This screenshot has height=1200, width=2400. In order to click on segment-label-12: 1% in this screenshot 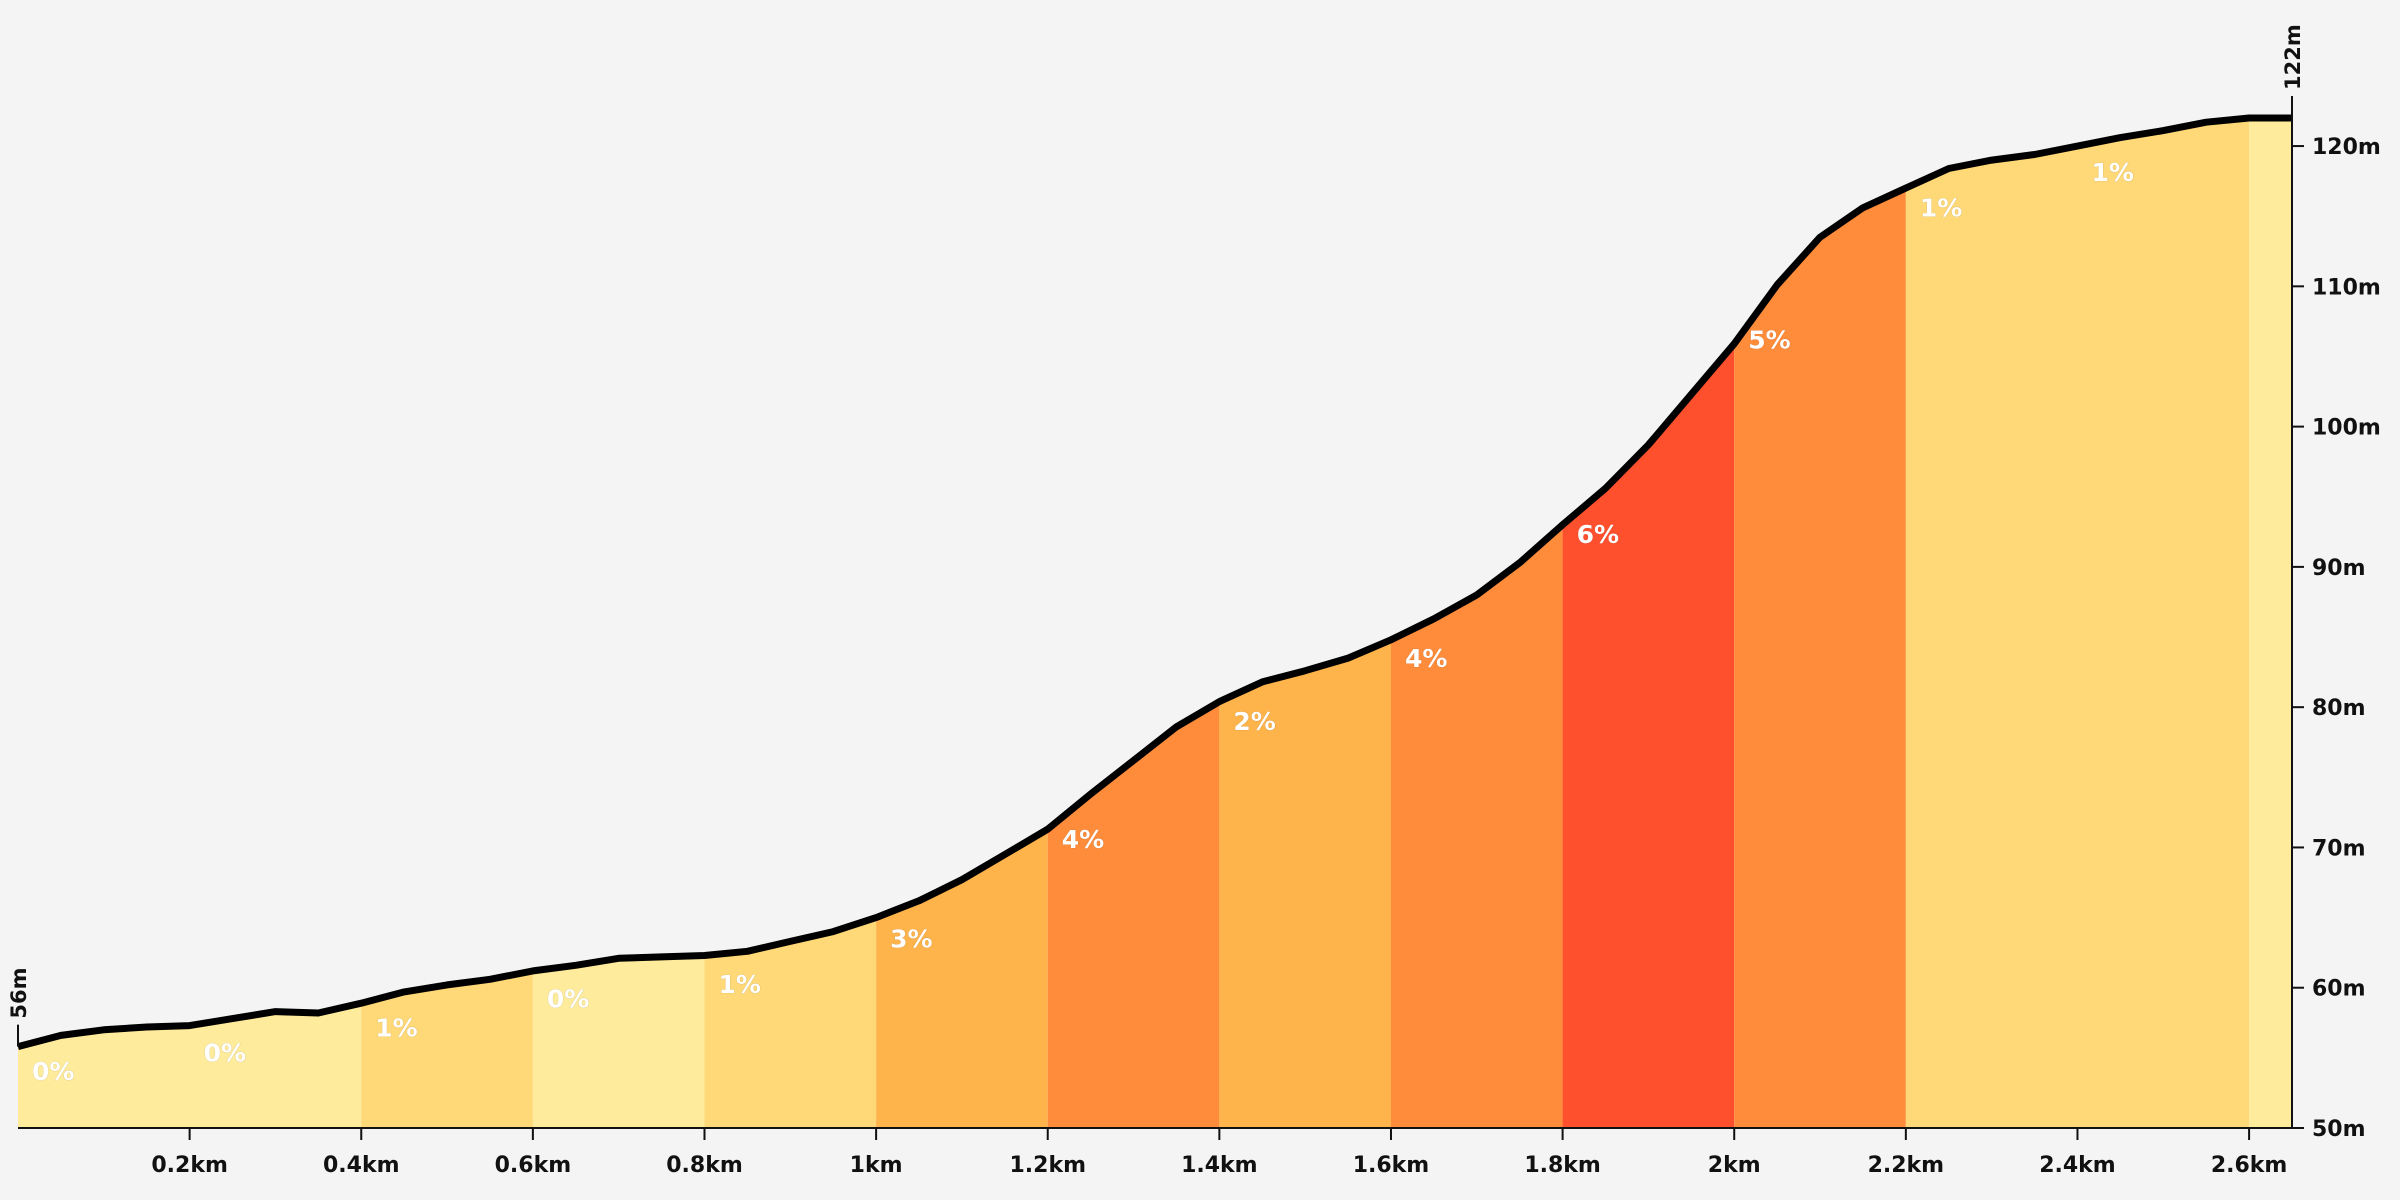, I will do `click(2112, 172)`.